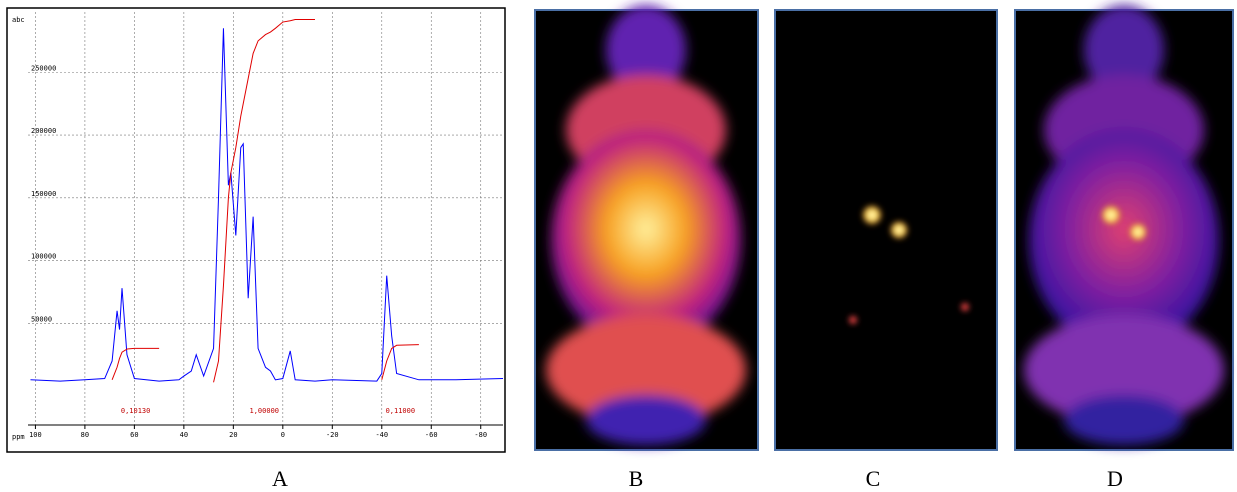 This screenshot has height=492, width=1237. Describe the element at coordinates (233, 435) in the screenshot. I see `x-tick-label: 20` at that location.